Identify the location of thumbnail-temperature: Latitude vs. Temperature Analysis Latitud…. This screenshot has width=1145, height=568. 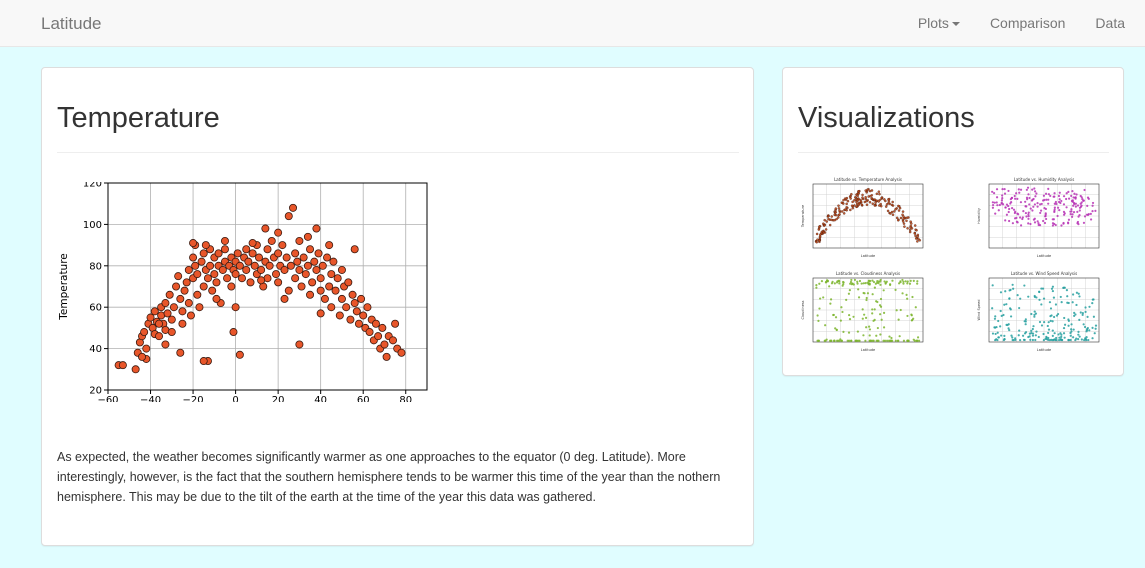
(863, 219).